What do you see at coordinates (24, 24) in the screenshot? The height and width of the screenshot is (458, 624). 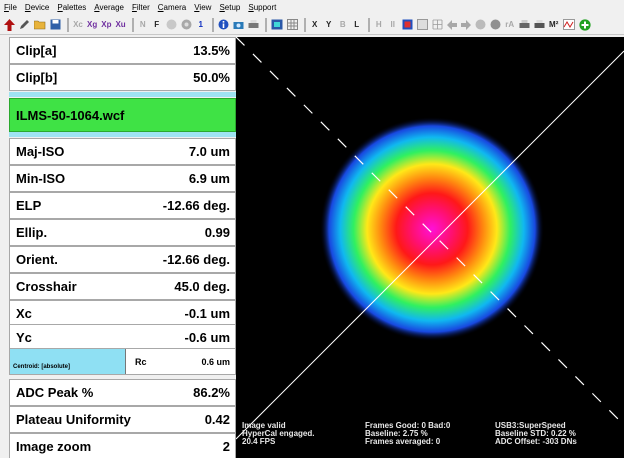 I see `pencil-icon` at bounding box center [24, 24].